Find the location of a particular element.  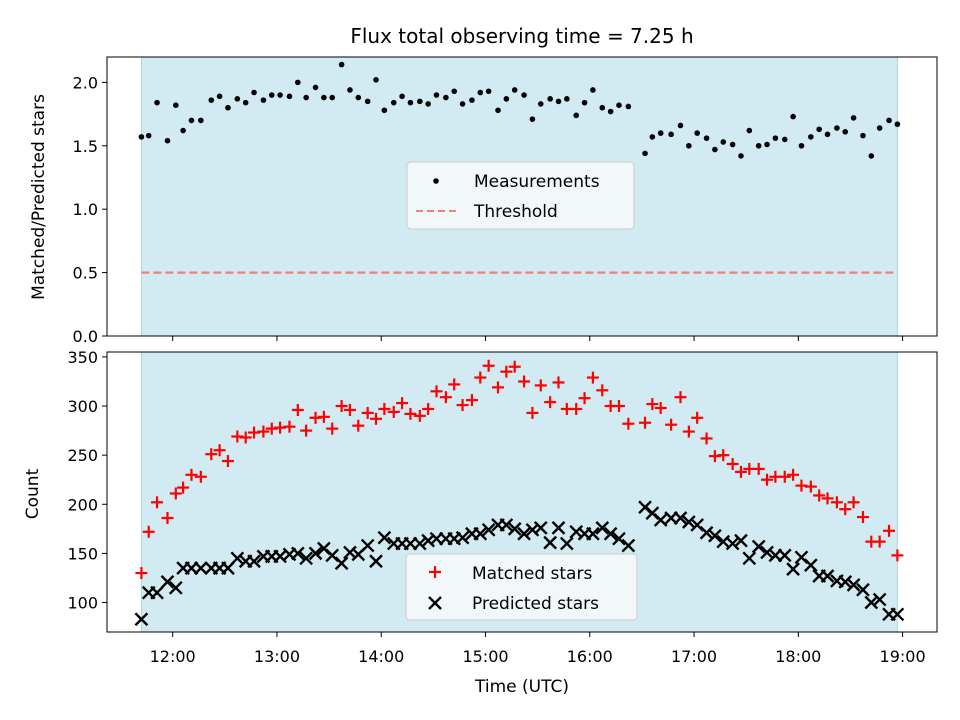

y-tick-label: 200 is located at coordinates (82, 504).